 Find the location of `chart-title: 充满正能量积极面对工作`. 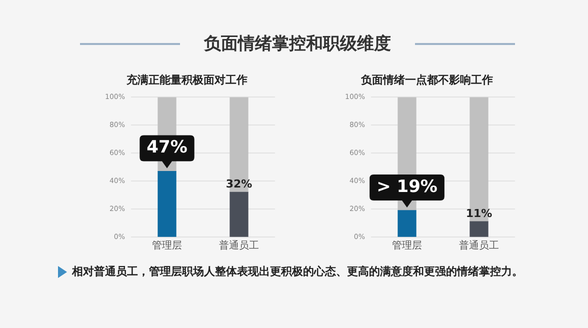

chart-title: 充满正能量积极面对工作 is located at coordinates (187, 79).